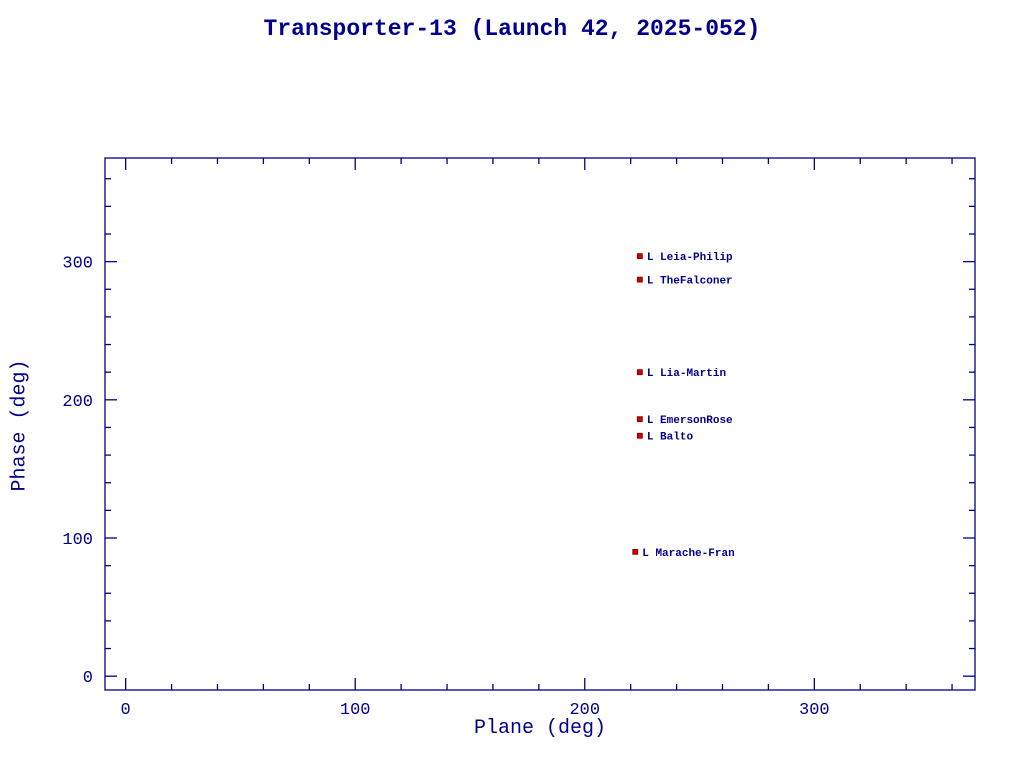  I want to click on x-axis-label: Plane (deg), so click(540, 728).